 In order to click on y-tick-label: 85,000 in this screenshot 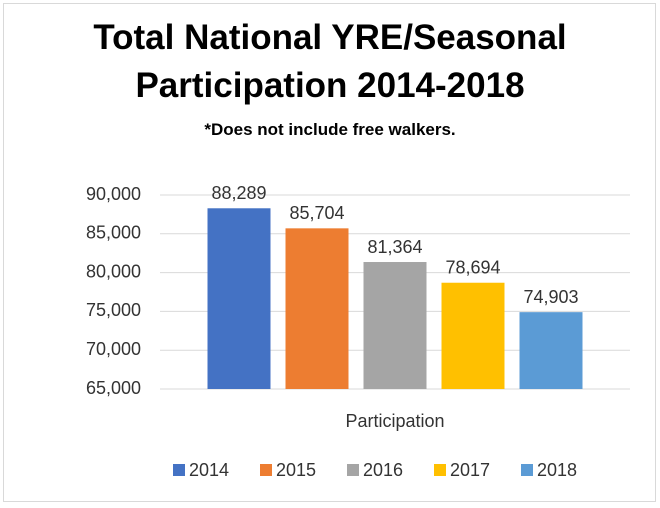, I will do `click(113, 233)`.